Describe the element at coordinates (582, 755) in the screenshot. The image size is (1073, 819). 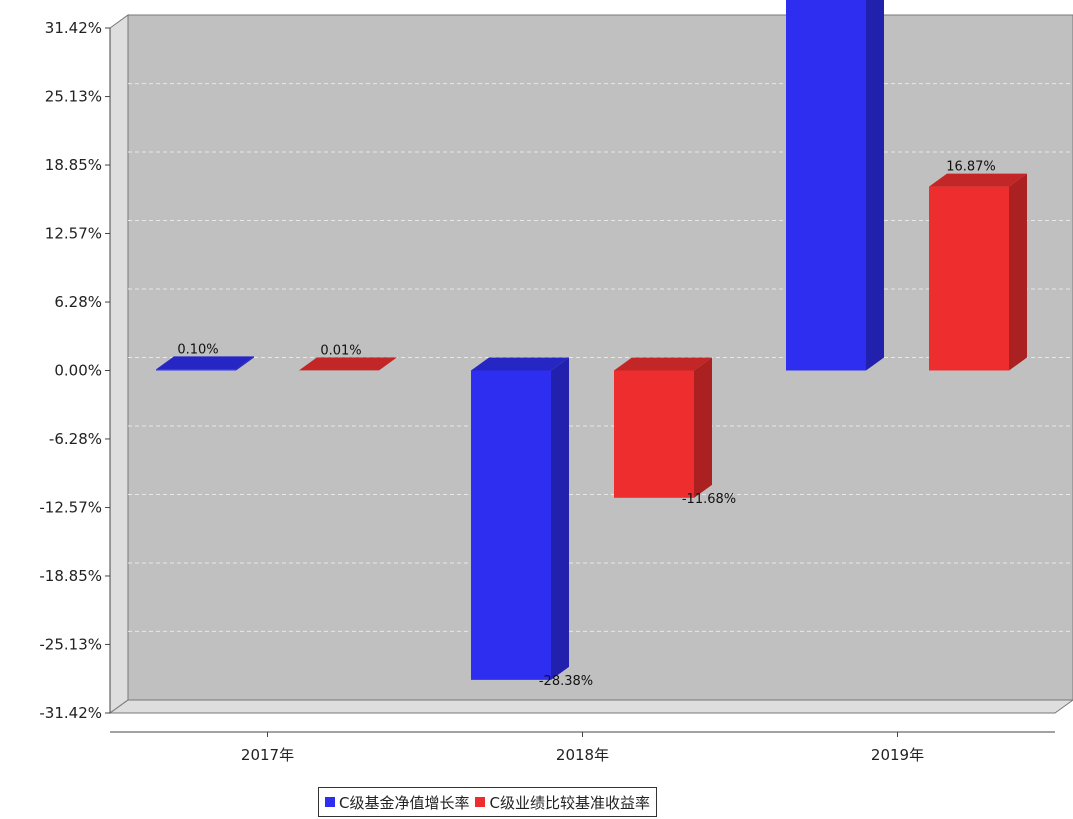
I see `x-tick-label: 2018年` at that location.